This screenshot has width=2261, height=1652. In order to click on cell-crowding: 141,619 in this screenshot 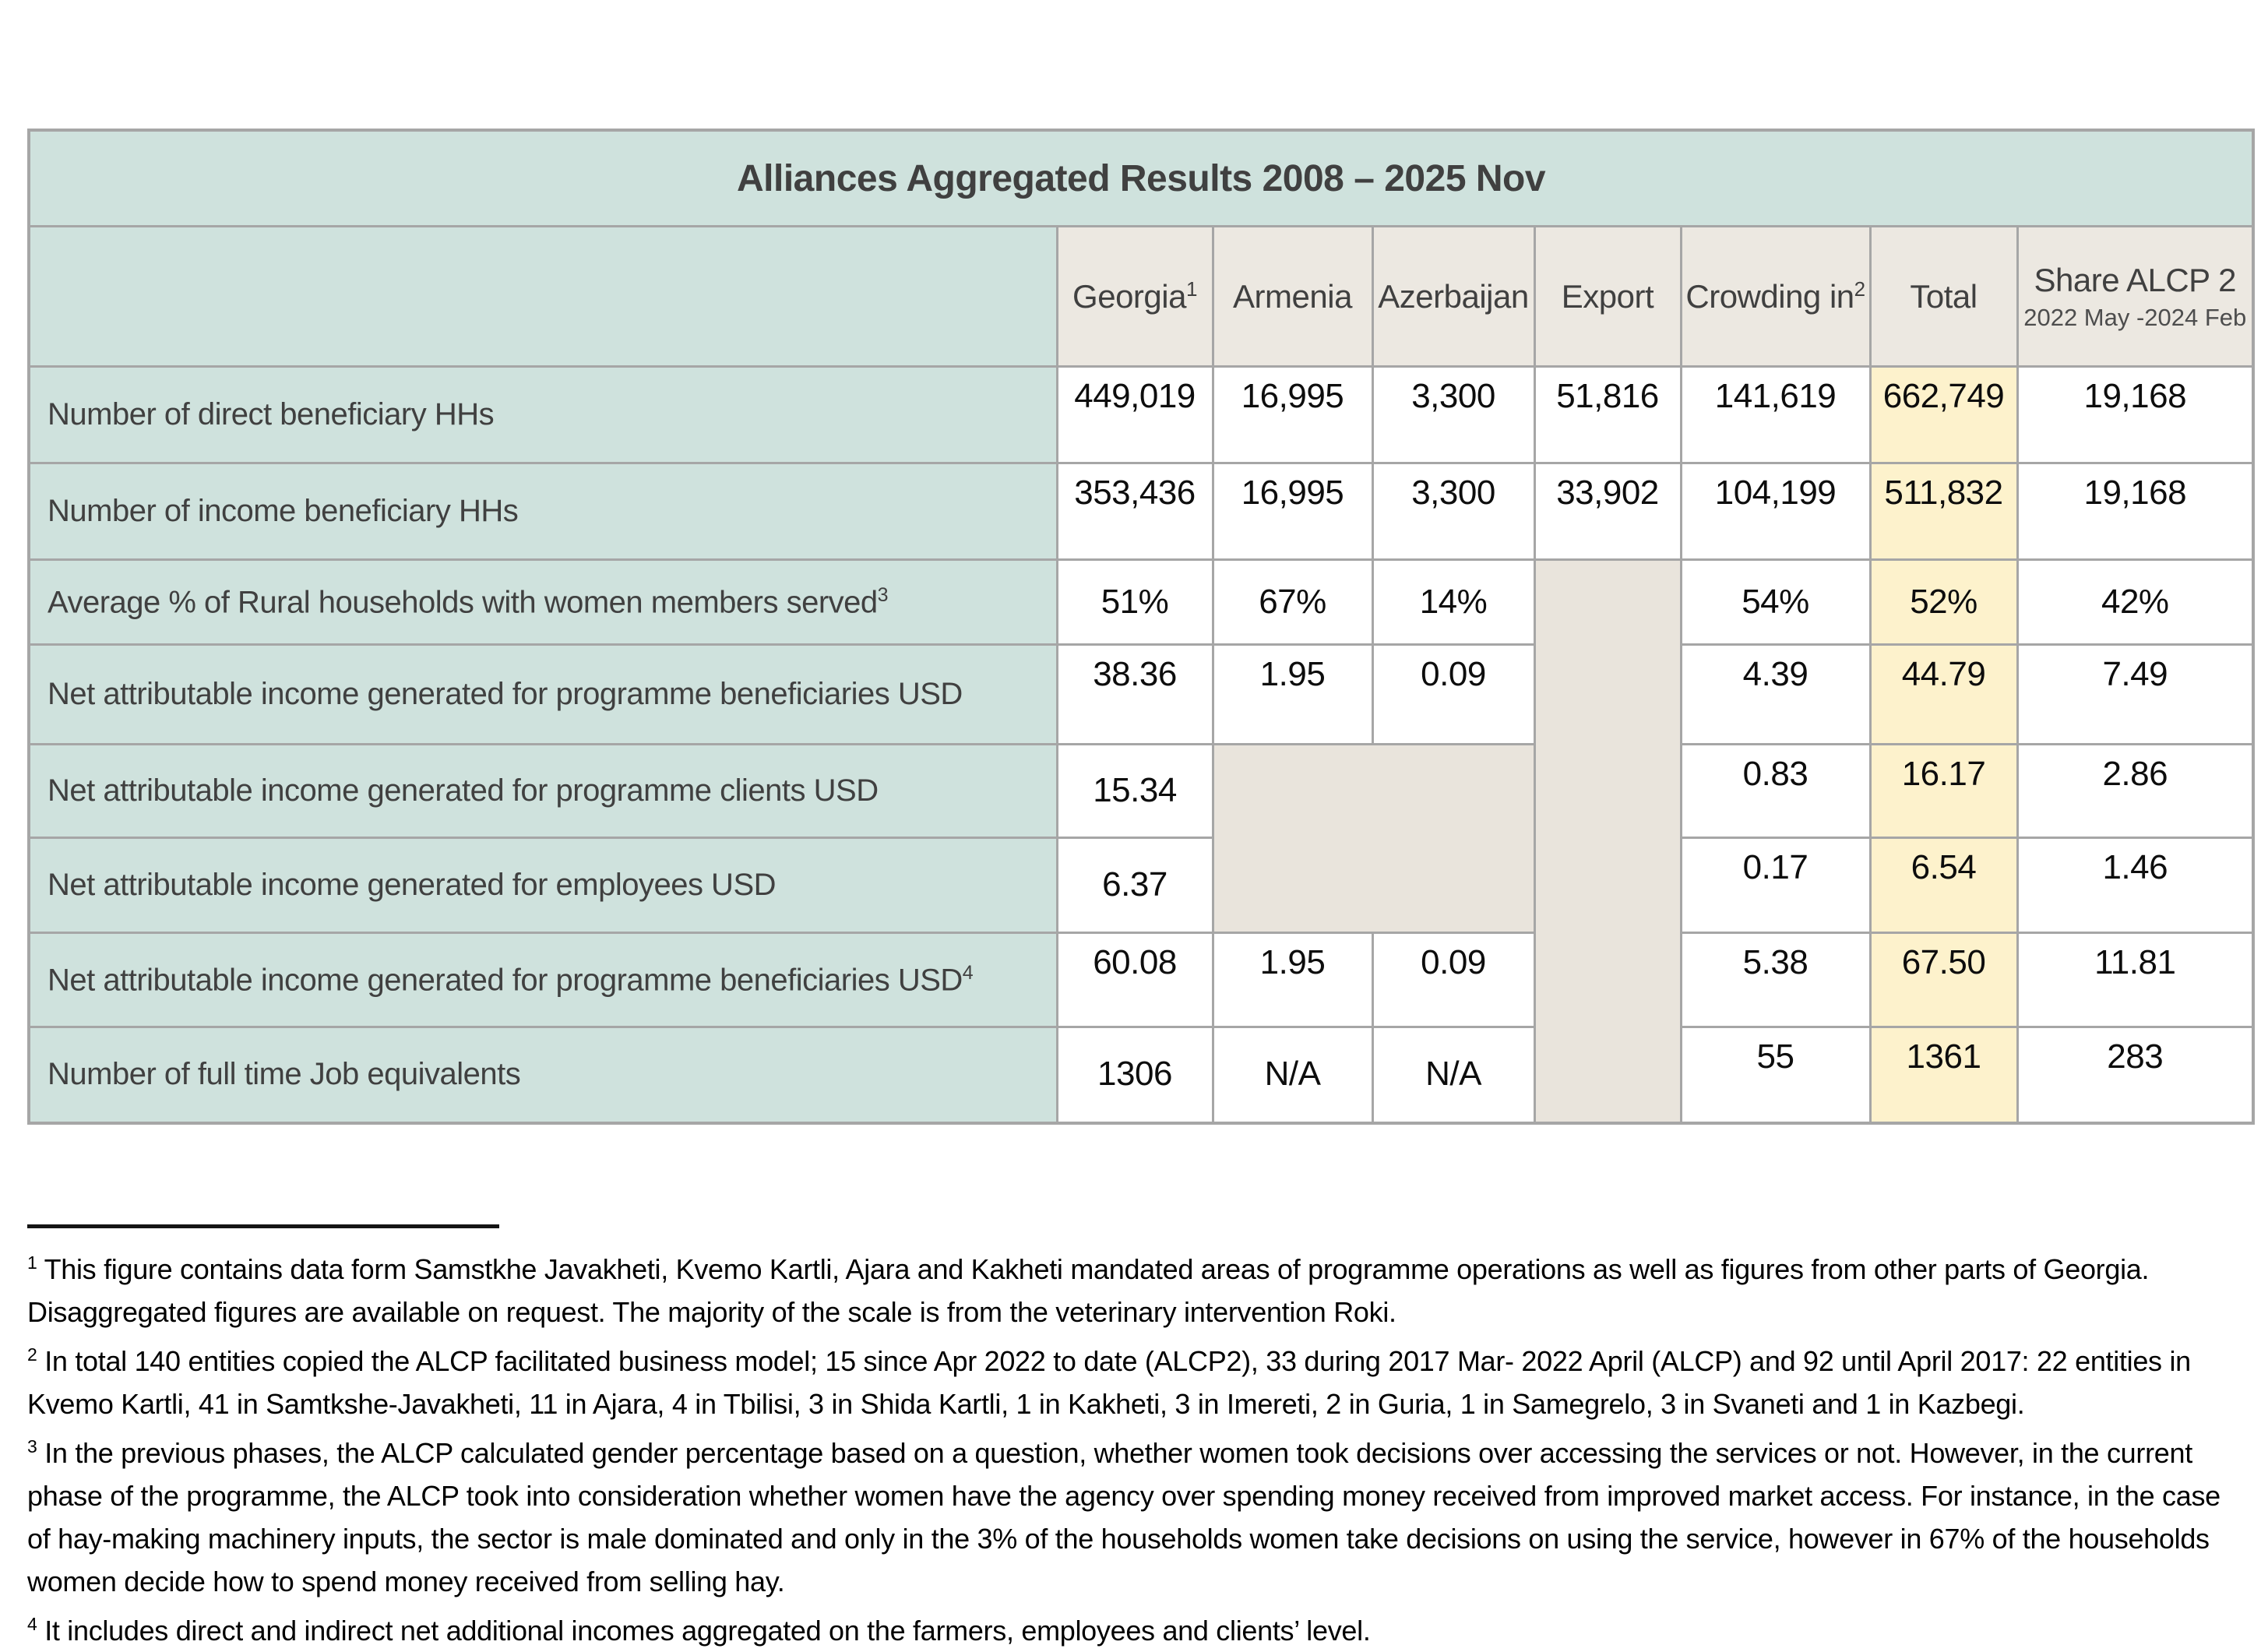, I will do `click(1775, 414)`.